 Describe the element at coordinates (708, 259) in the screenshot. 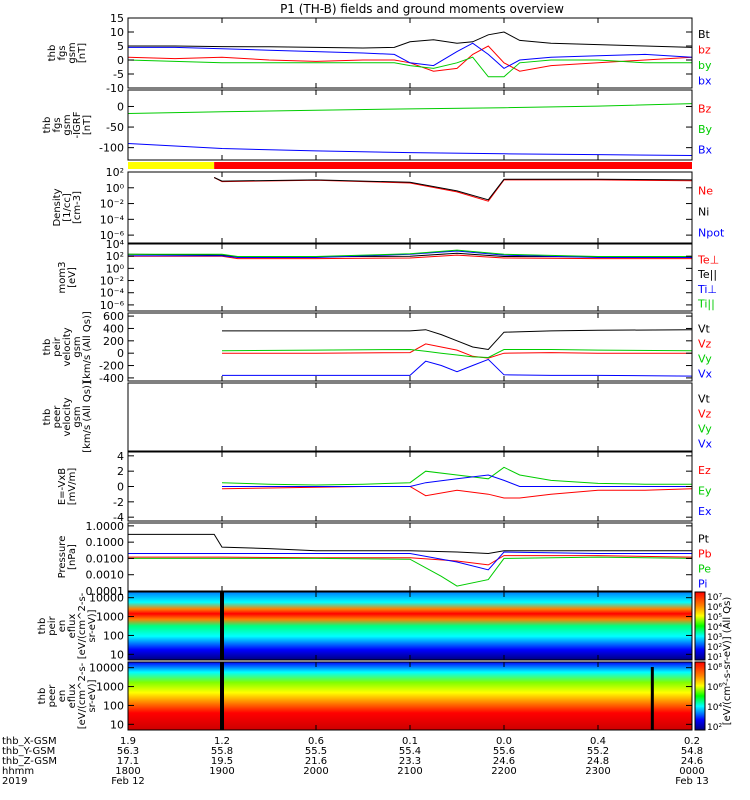

I see `legend-entry-Te⊥: Te⊥` at that location.